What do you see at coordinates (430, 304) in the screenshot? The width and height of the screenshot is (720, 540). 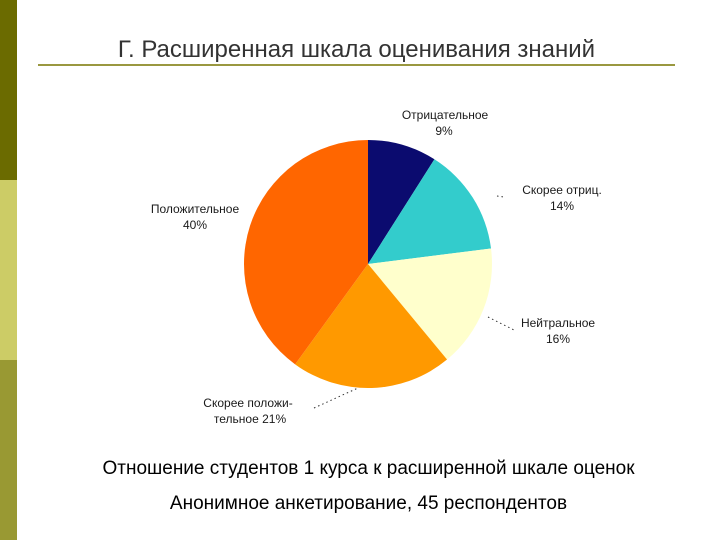 I see `pie-slice-neutral` at bounding box center [430, 304].